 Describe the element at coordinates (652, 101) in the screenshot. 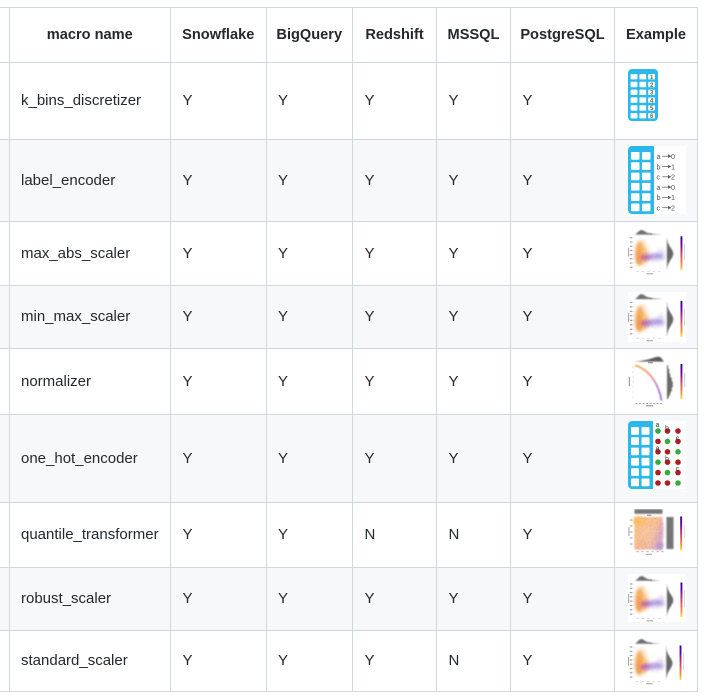

I see `svg-text: 4` at that location.